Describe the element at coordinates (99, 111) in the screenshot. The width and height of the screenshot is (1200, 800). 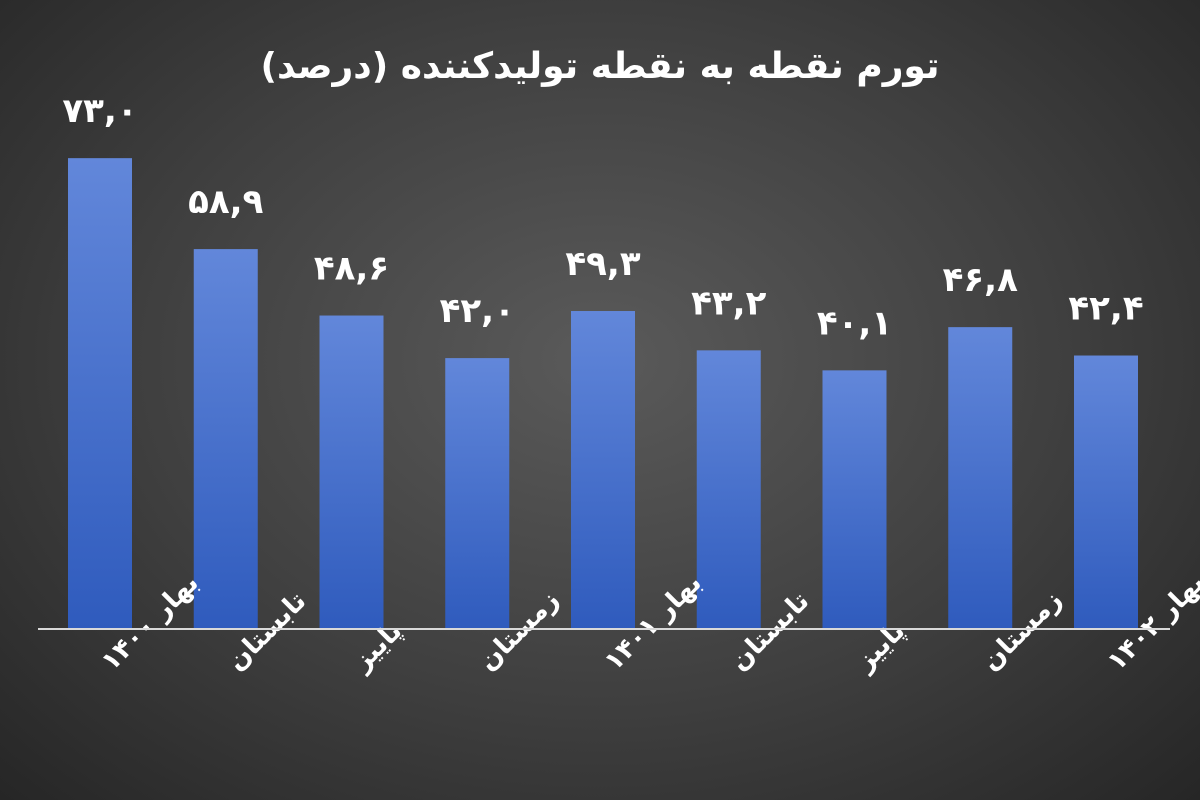
I see `value-label: ۷۳,۰` at that location.